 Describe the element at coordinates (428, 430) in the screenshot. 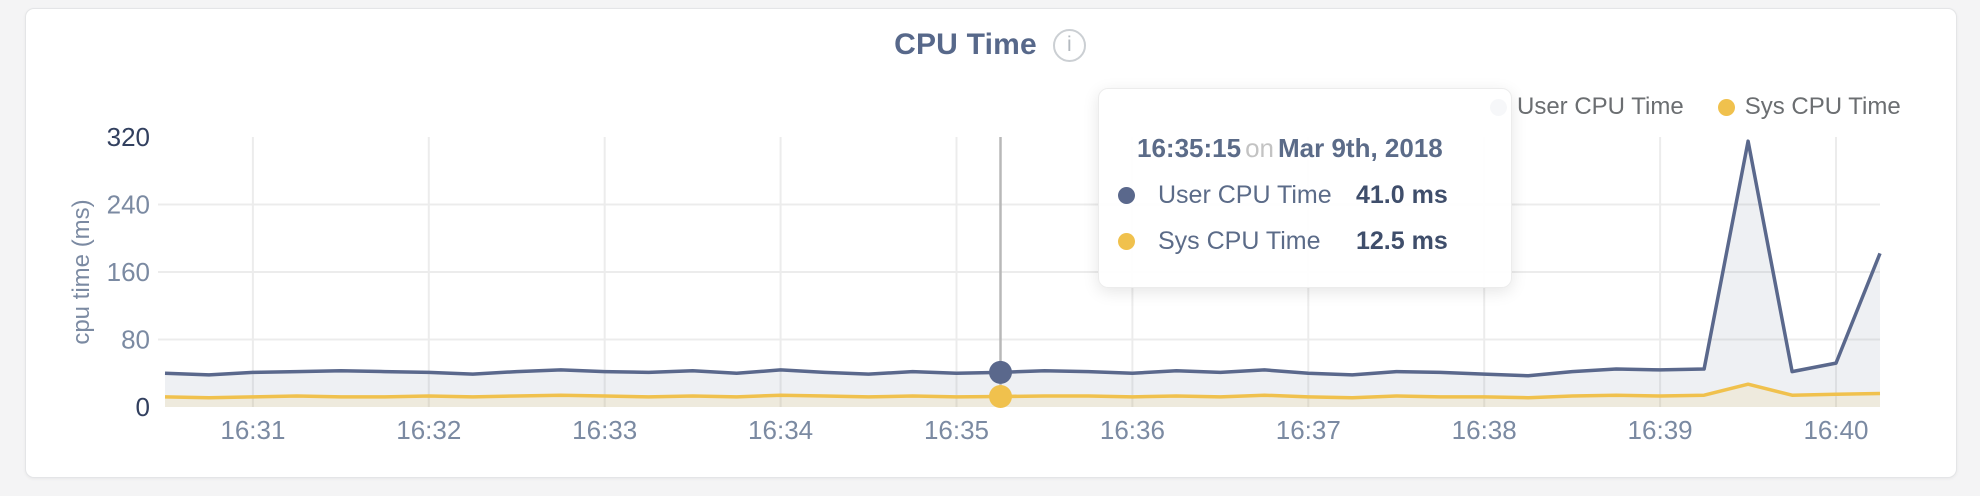

I see `x-axis-tick-label: 16:32` at that location.